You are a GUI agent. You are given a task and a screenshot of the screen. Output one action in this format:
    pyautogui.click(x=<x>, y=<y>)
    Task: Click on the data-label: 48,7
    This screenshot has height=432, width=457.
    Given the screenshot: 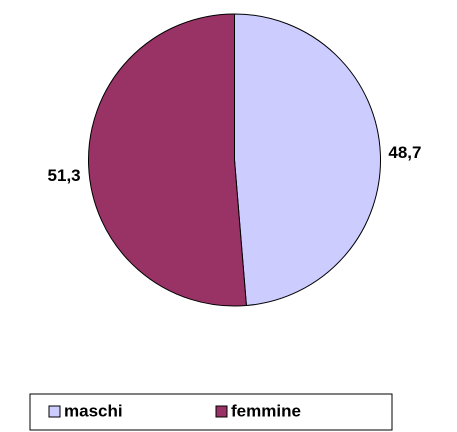 What is the action you would take?
    pyautogui.click(x=404, y=152)
    